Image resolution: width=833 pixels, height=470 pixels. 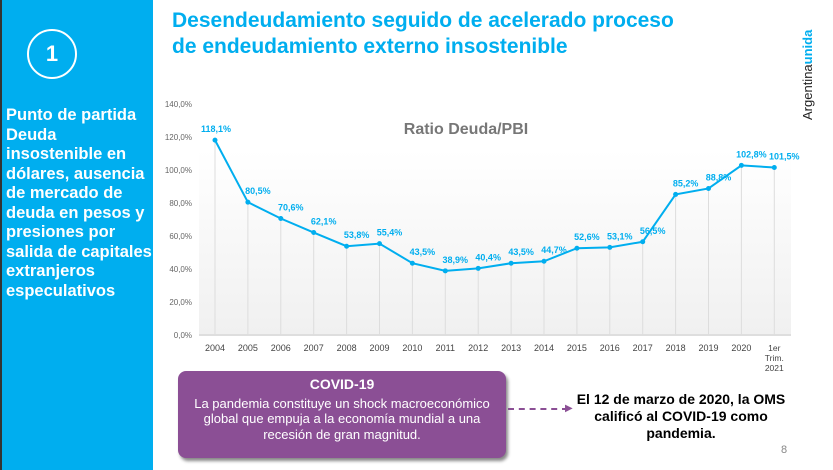 What do you see at coordinates (180, 302) in the screenshot?
I see `y-tick-label: 20,0%` at bounding box center [180, 302].